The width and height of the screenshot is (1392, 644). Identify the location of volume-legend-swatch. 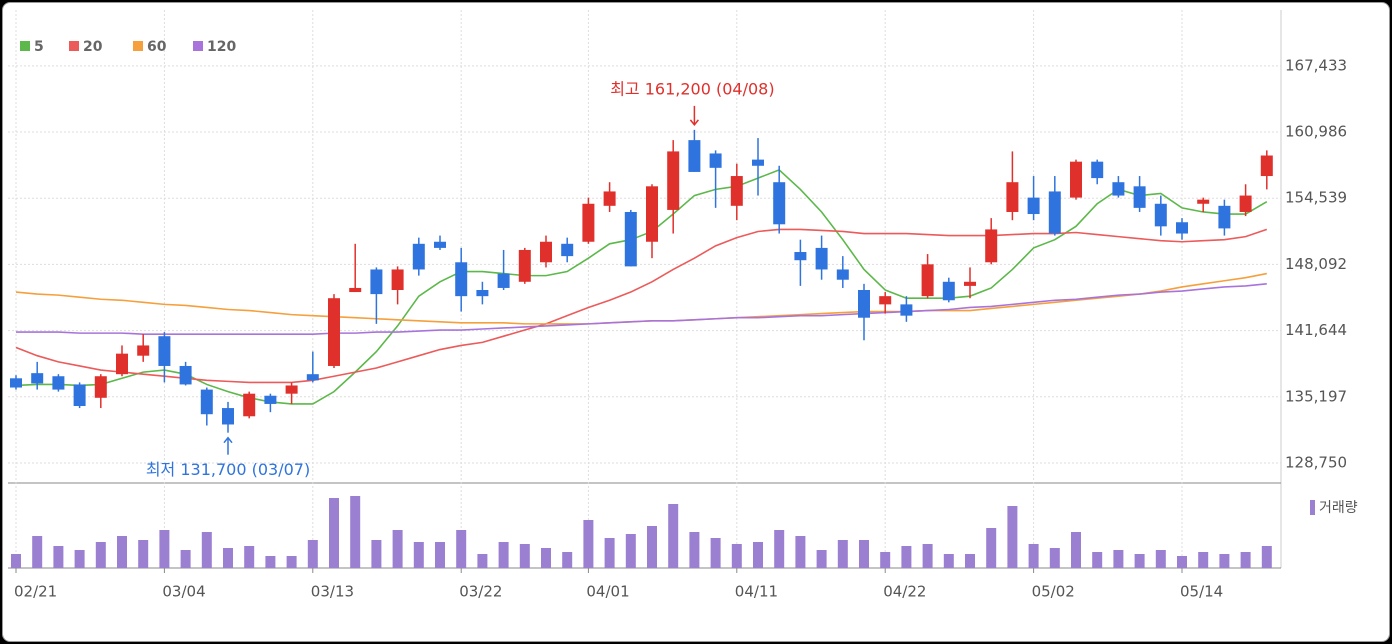
(1312, 507).